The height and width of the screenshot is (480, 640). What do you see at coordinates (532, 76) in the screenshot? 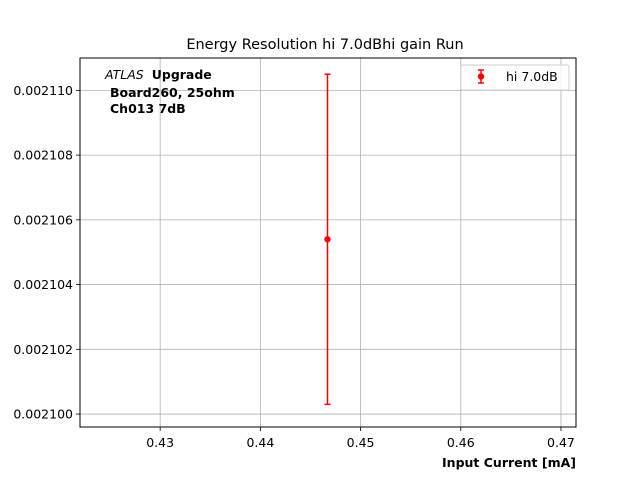
I see `legend-label: hi 7.0dB` at bounding box center [532, 76].